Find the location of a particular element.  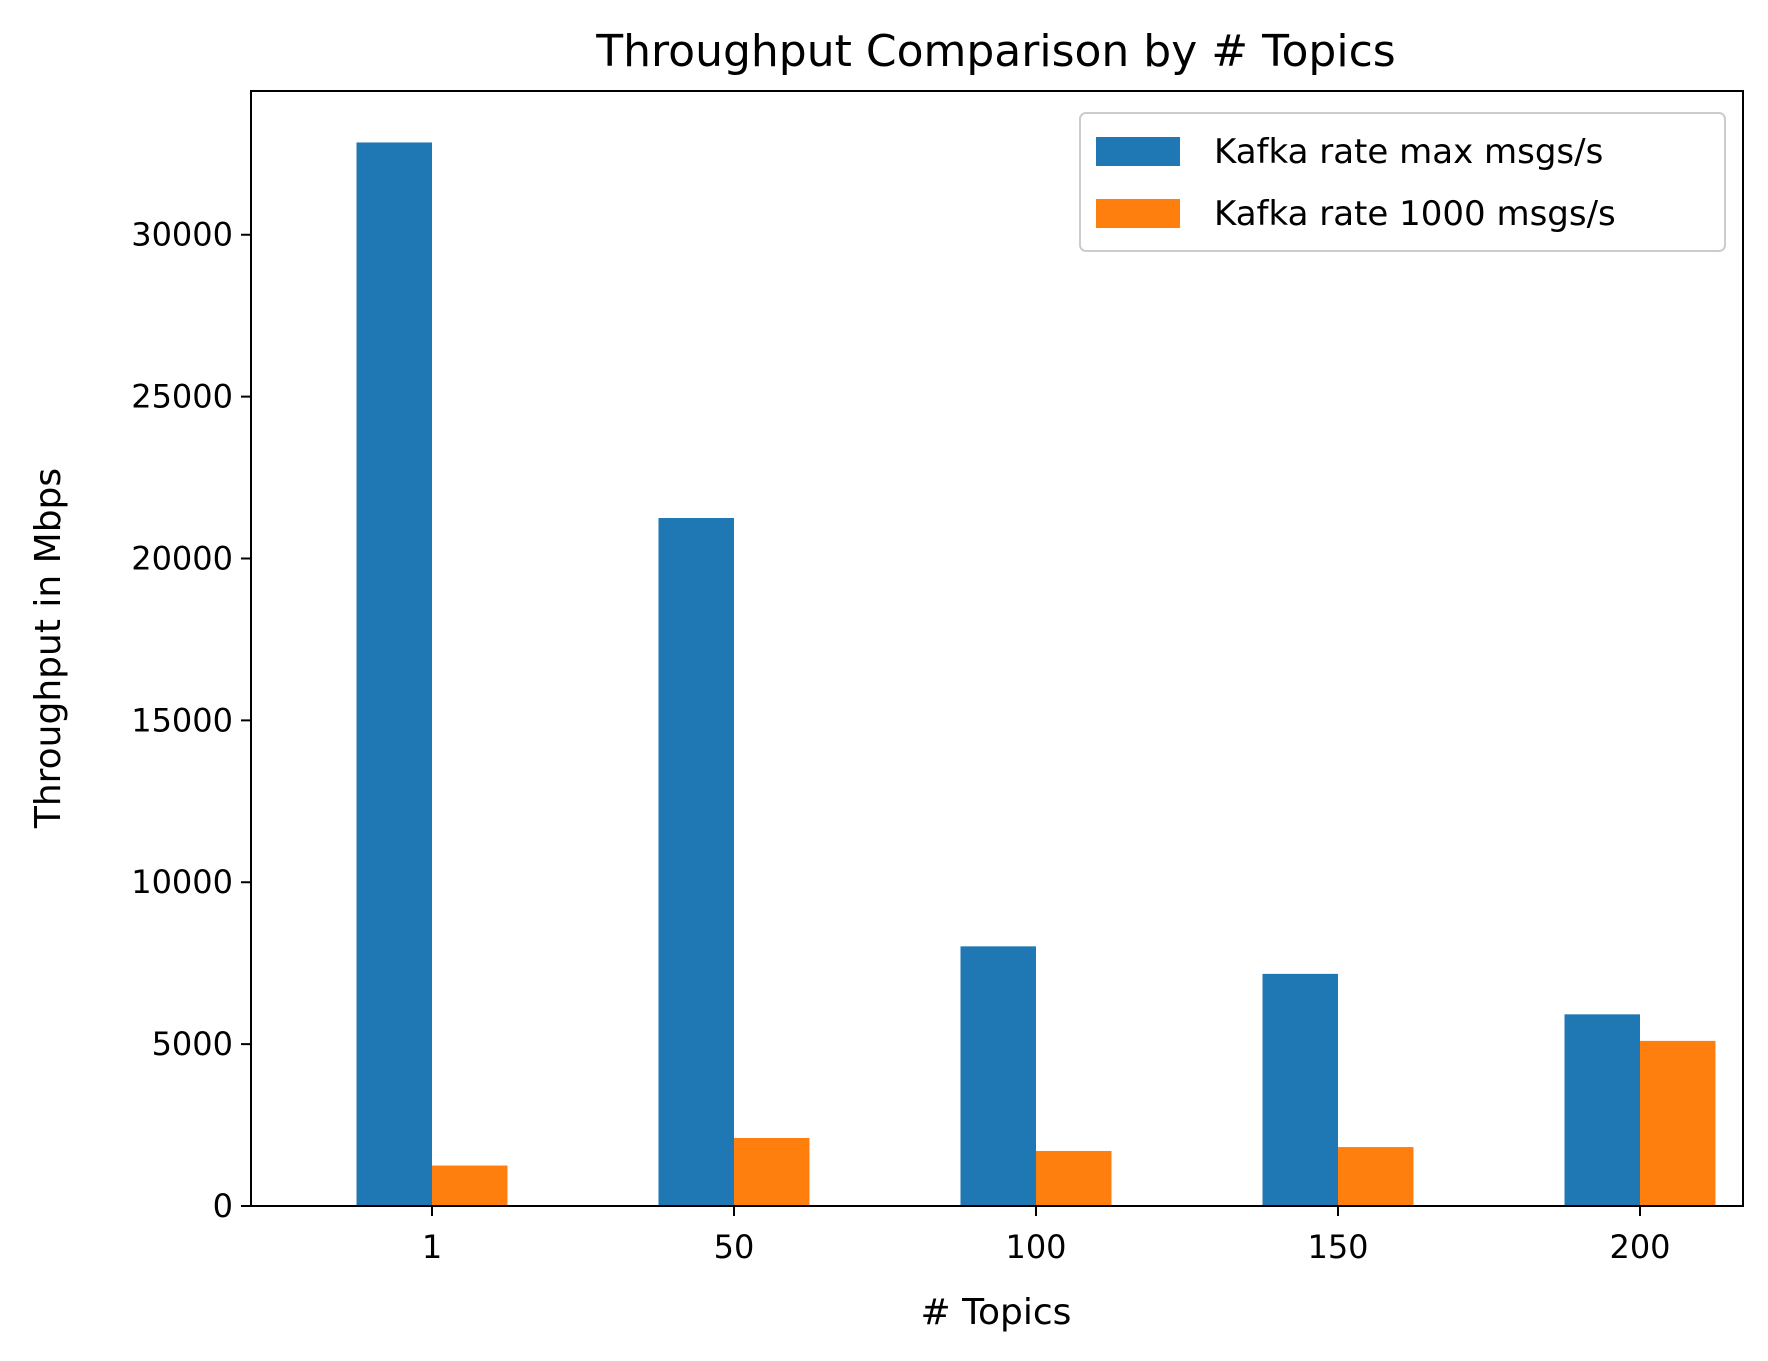

y-tick-label: 30000 is located at coordinates (182, 235).